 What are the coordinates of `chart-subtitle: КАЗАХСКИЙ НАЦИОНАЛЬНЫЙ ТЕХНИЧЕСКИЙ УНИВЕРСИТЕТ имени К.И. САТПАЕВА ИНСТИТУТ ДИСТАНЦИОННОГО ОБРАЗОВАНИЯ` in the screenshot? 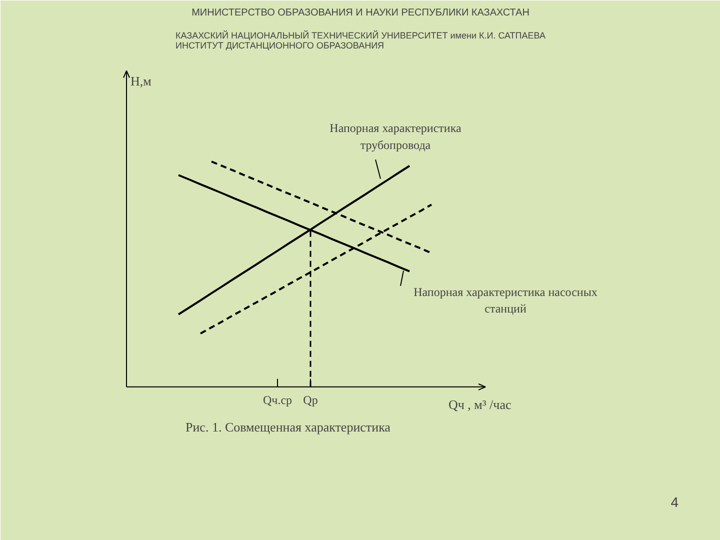 It's located at (361, 40).